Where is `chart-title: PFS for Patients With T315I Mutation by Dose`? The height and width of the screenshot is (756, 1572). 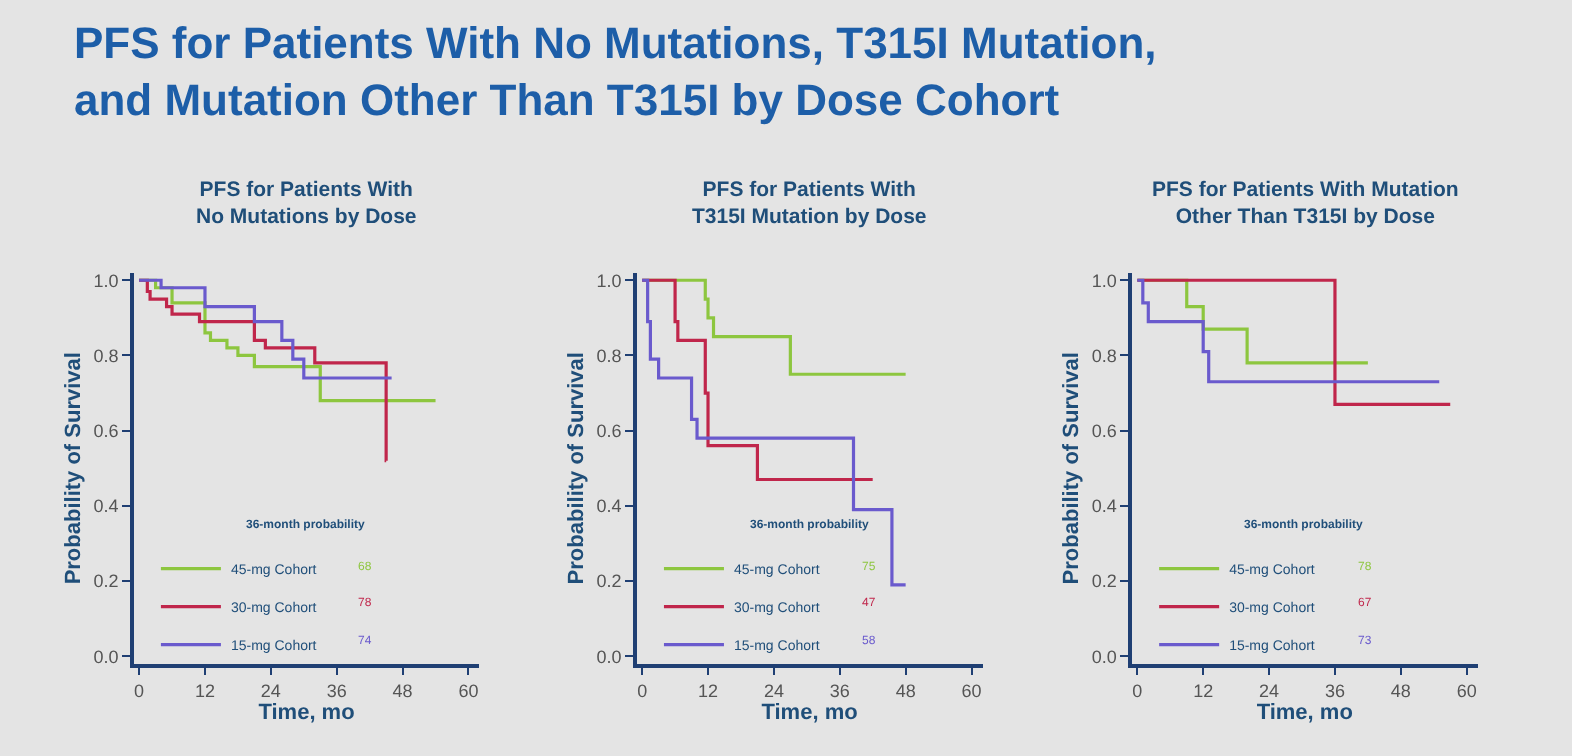
chart-title: PFS for Patients With T315I Mutation by Dose is located at coordinates (809, 204).